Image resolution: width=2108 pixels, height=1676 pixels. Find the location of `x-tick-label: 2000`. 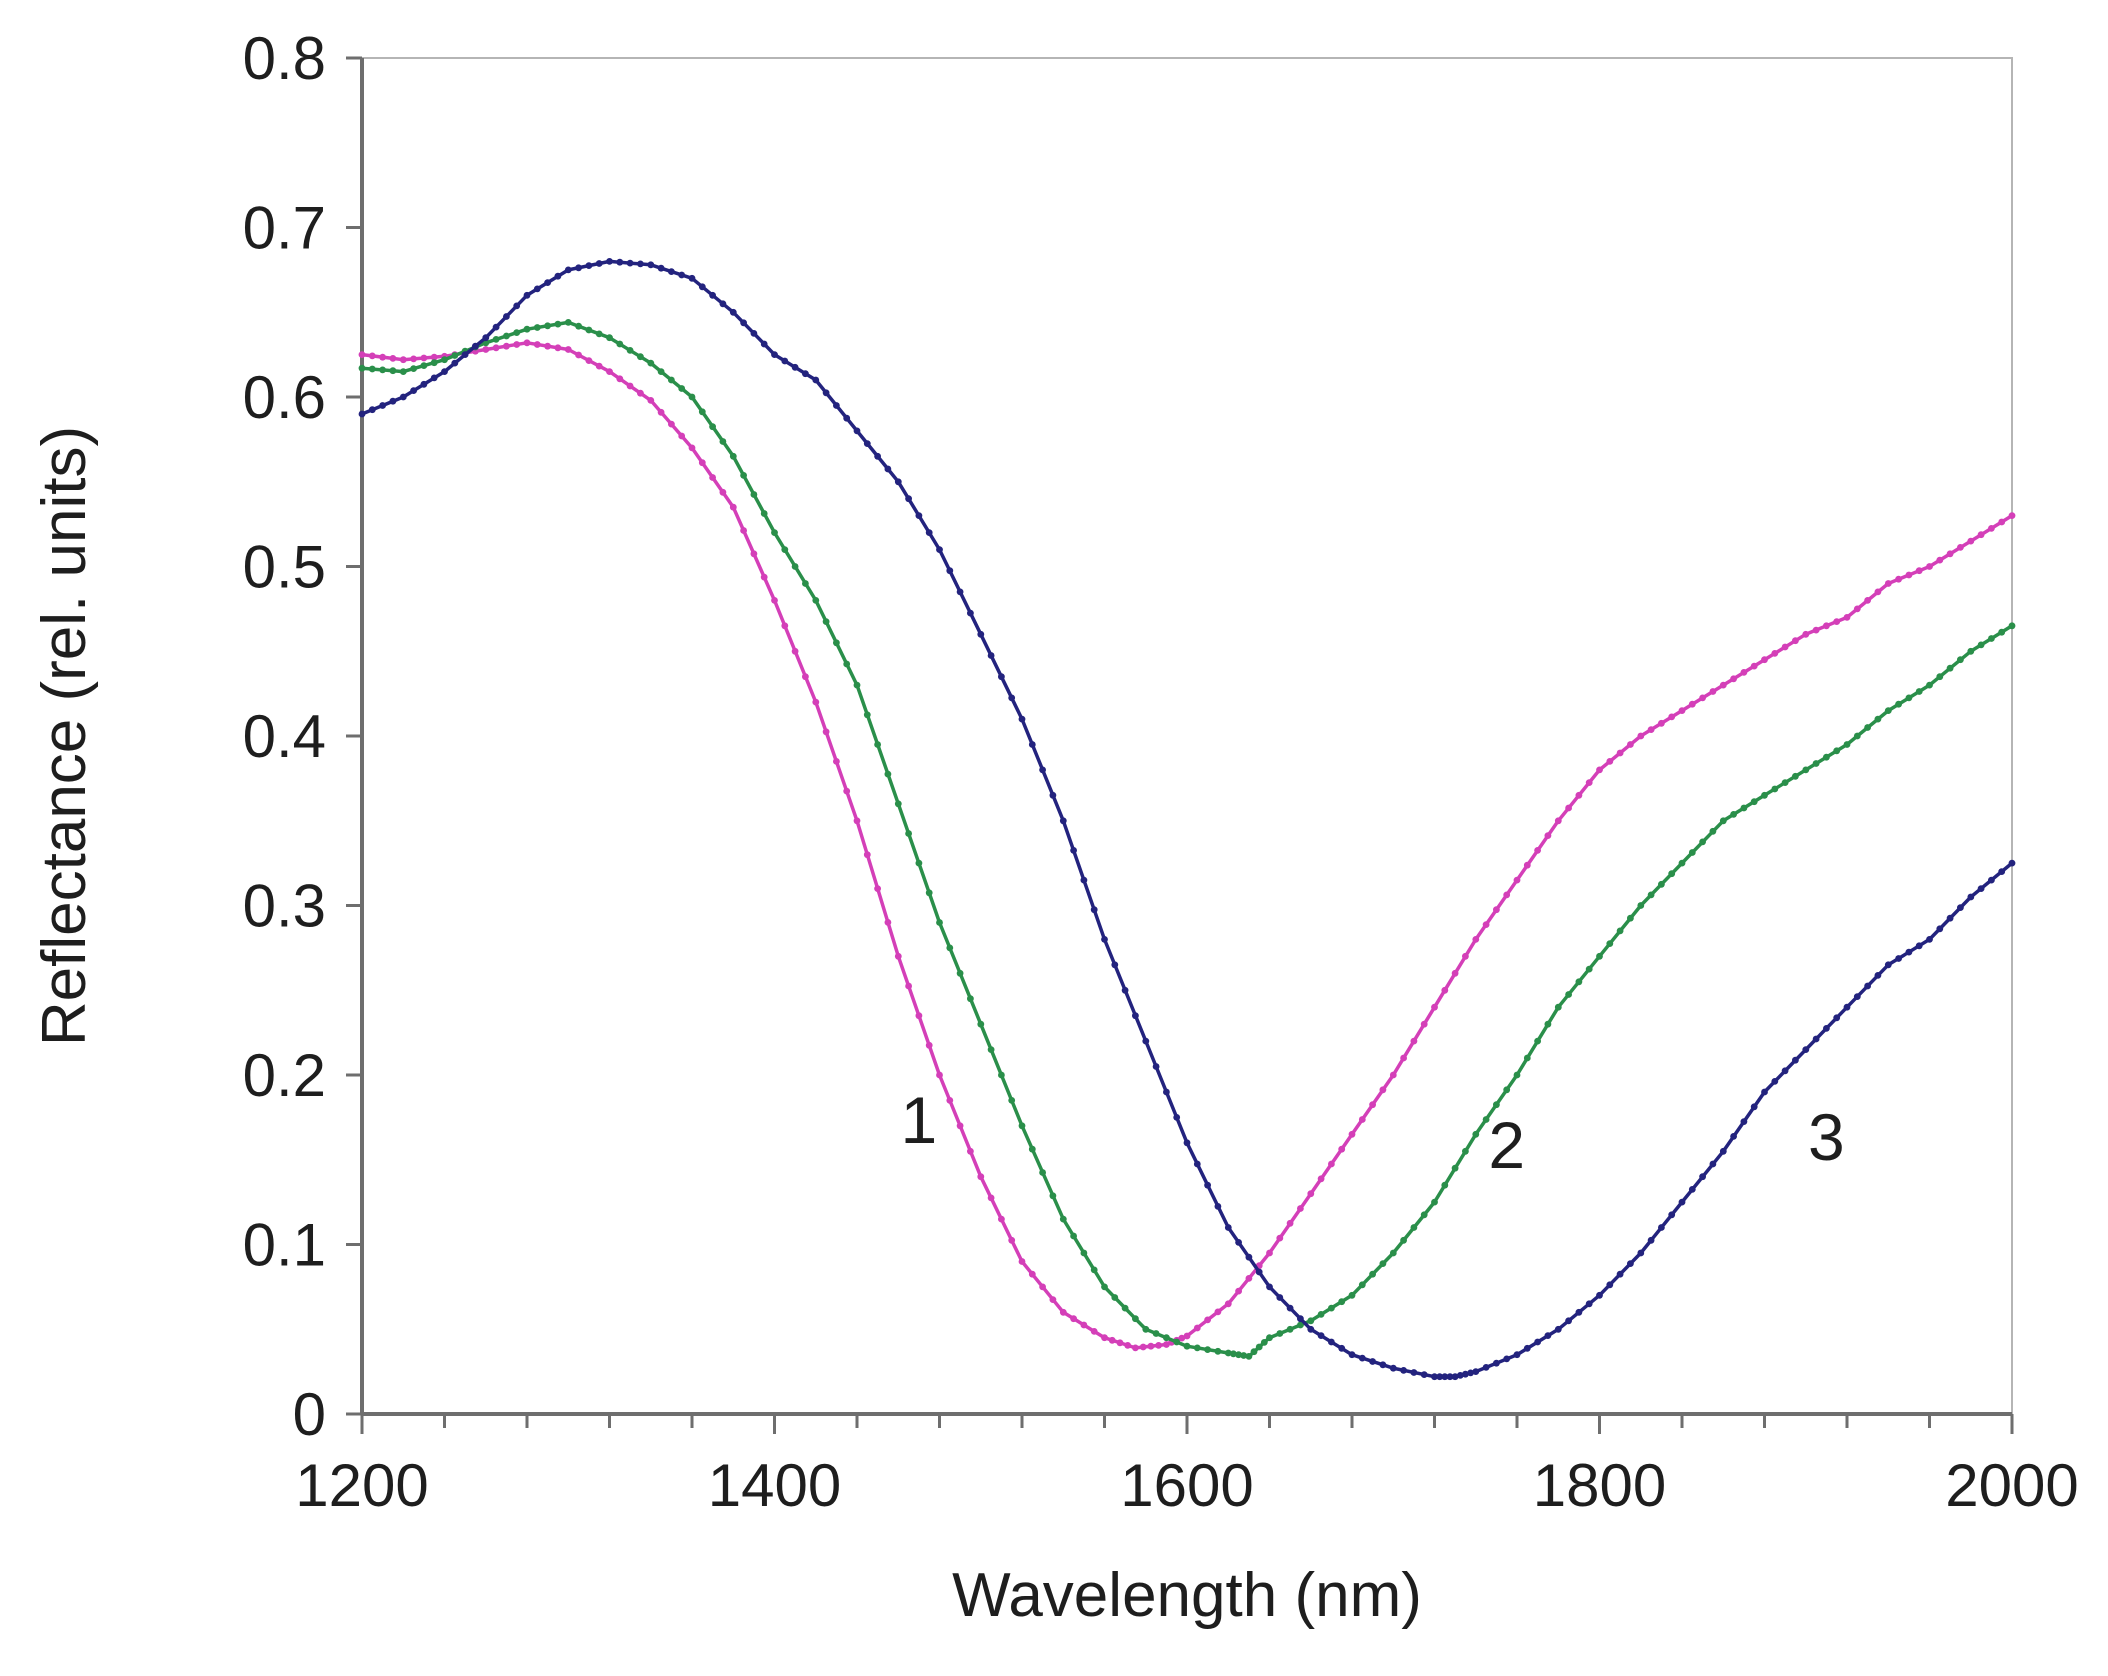

x-tick-label: 2000 is located at coordinates (2011, 1485).